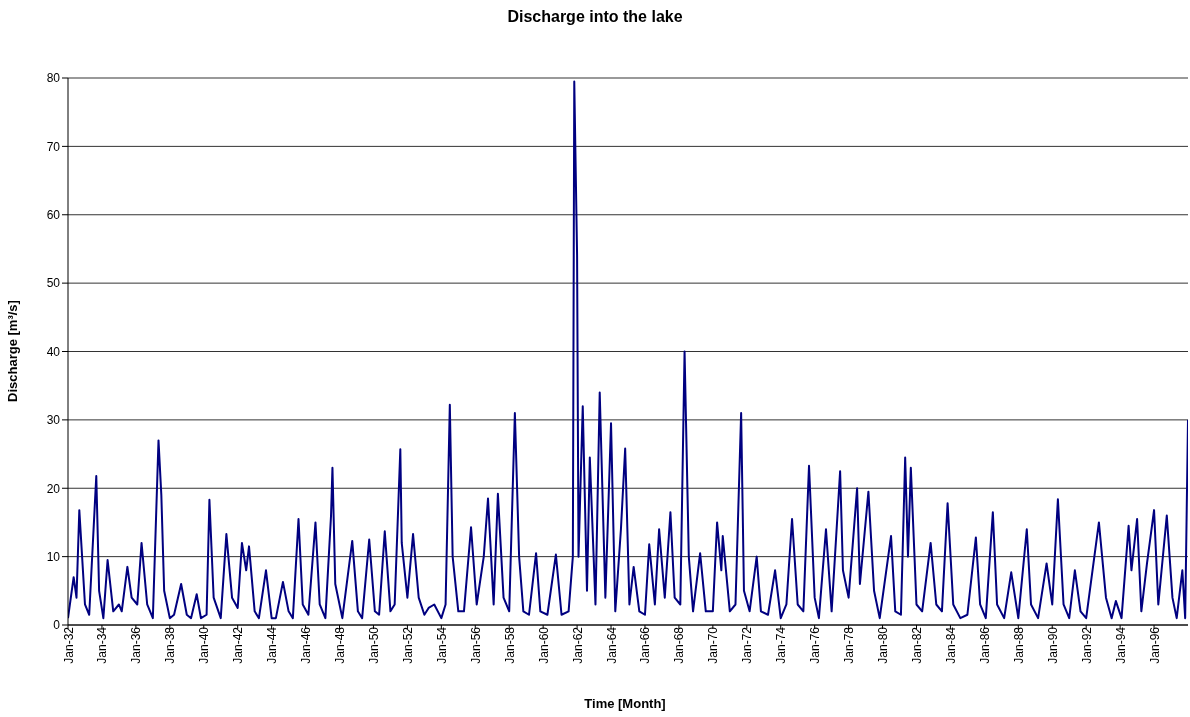 This screenshot has width=1190, height=717. I want to click on y-tick-label: 70, so click(53, 146).